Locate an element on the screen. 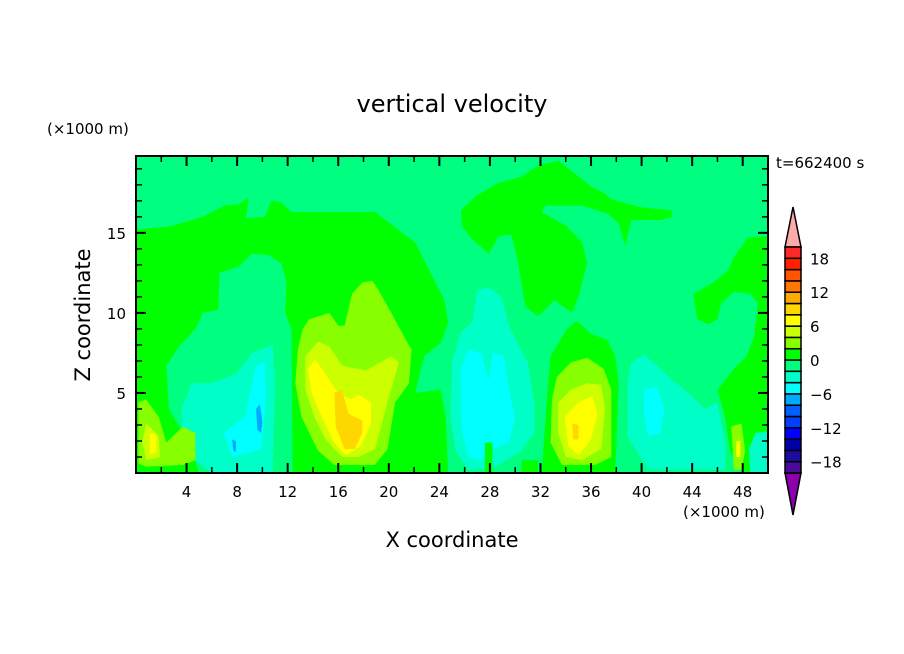 The height and width of the screenshot is (654, 904). colorbar-tick-label: 18 is located at coordinates (819, 259).